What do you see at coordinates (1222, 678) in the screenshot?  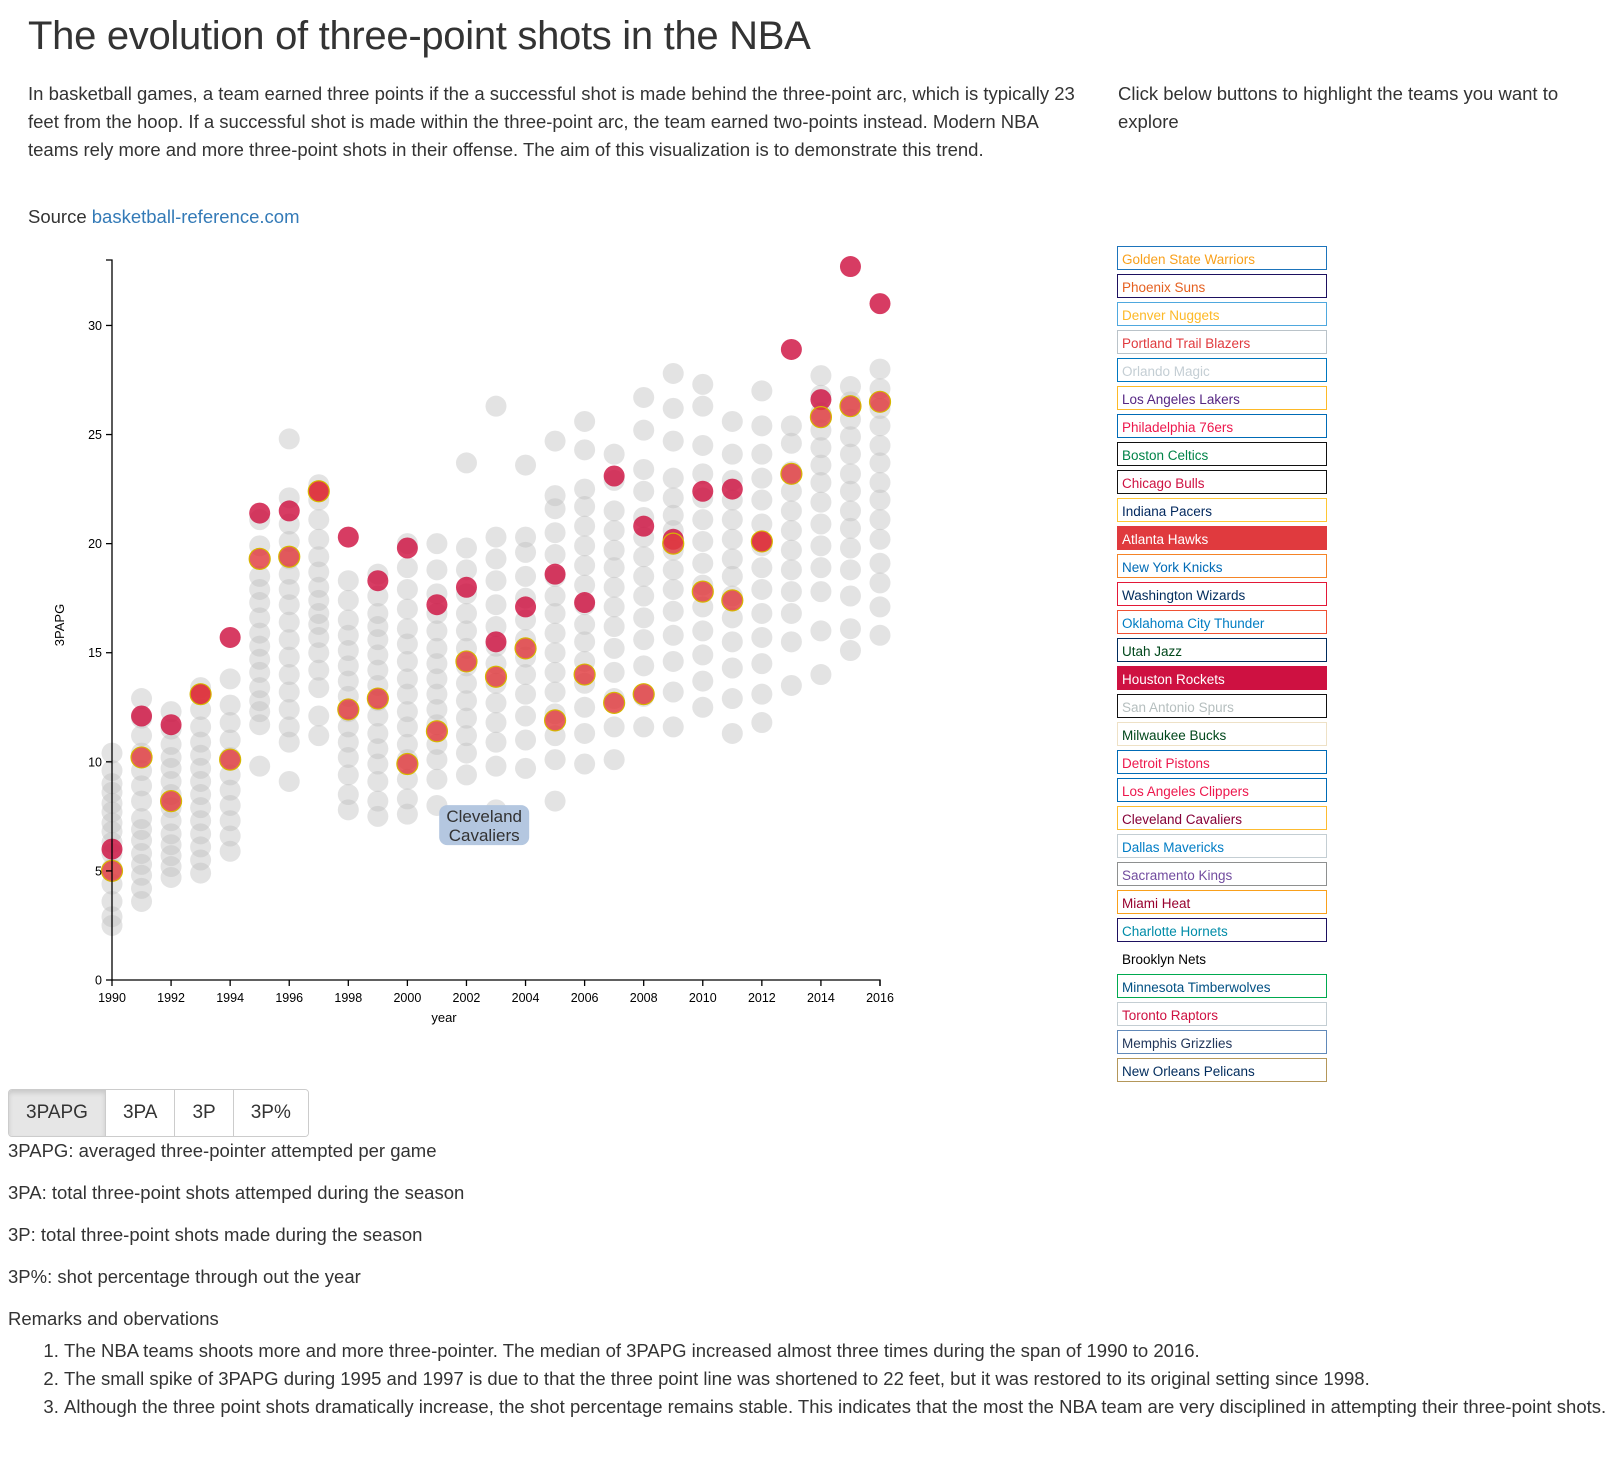 I see `team-button-houston-rockets: Houston Rockets` at bounding box center [1222, 678].